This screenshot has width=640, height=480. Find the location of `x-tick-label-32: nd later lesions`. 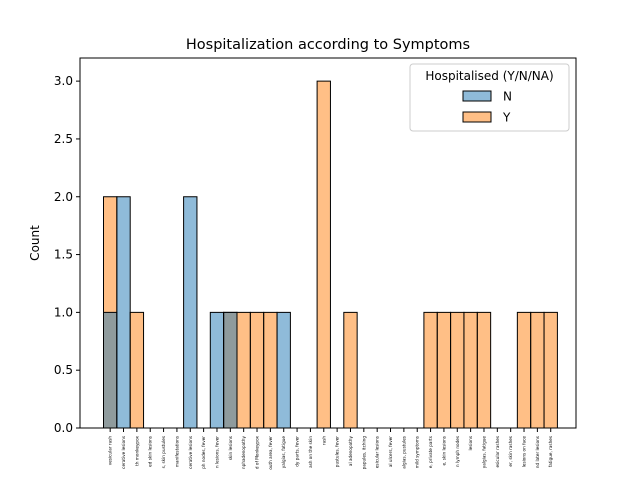

x-tick-label-32: nd later lesions is located at coordinates (537, 452).